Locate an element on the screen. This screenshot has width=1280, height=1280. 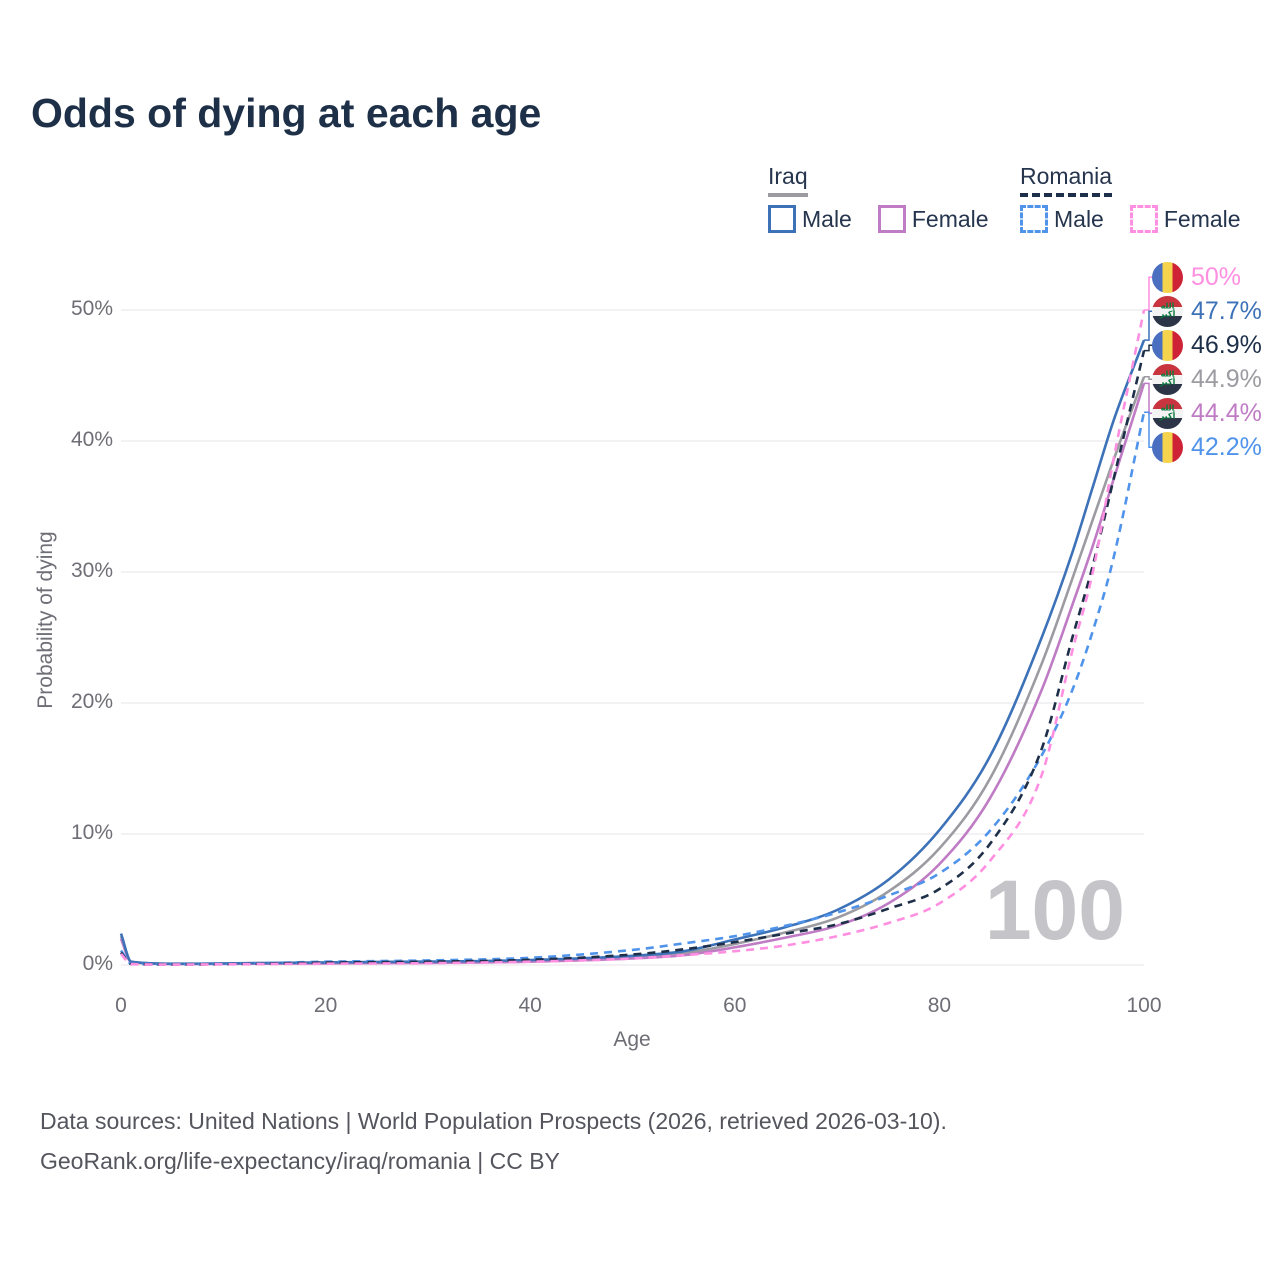
legend-row-iraq: Male Female is located at coordinates (888, 219).